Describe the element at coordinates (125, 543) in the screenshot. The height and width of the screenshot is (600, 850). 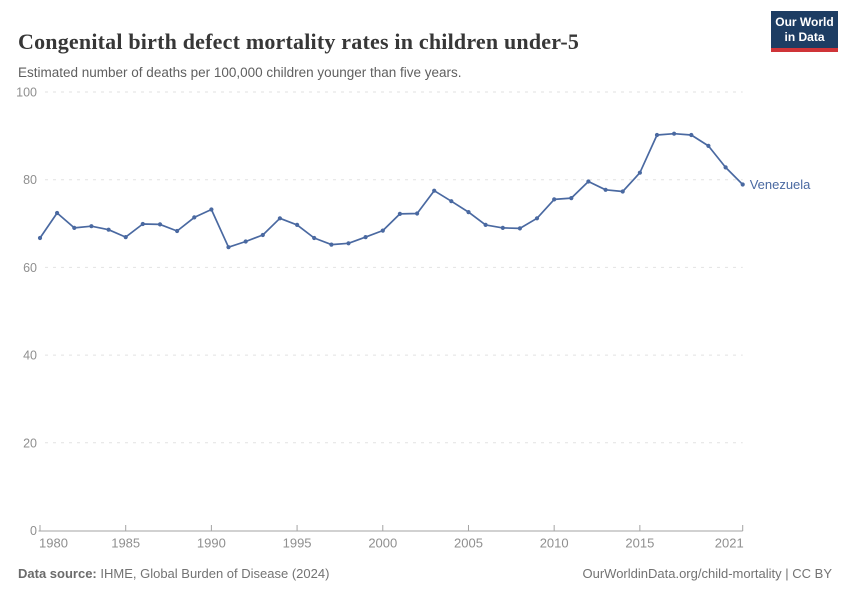
I see `x-tick-label-1985: 1985` at that location.